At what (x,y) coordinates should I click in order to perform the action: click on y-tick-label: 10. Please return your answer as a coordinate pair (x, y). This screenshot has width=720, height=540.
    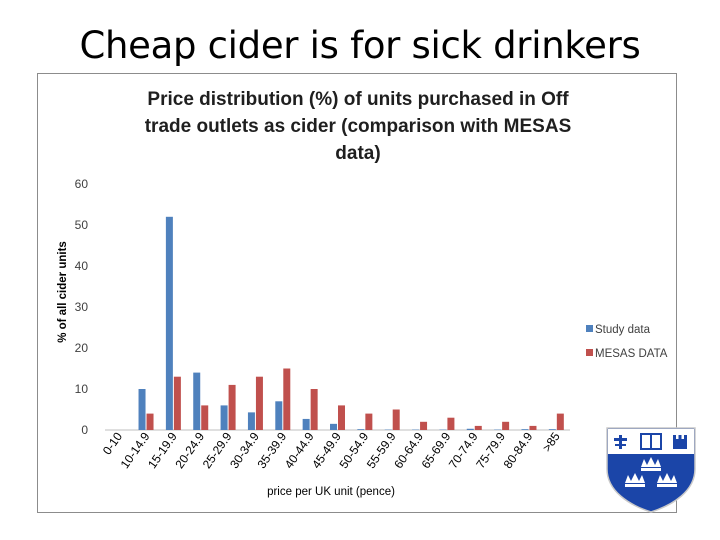
    Looking at the image, I should click on (82, 389).